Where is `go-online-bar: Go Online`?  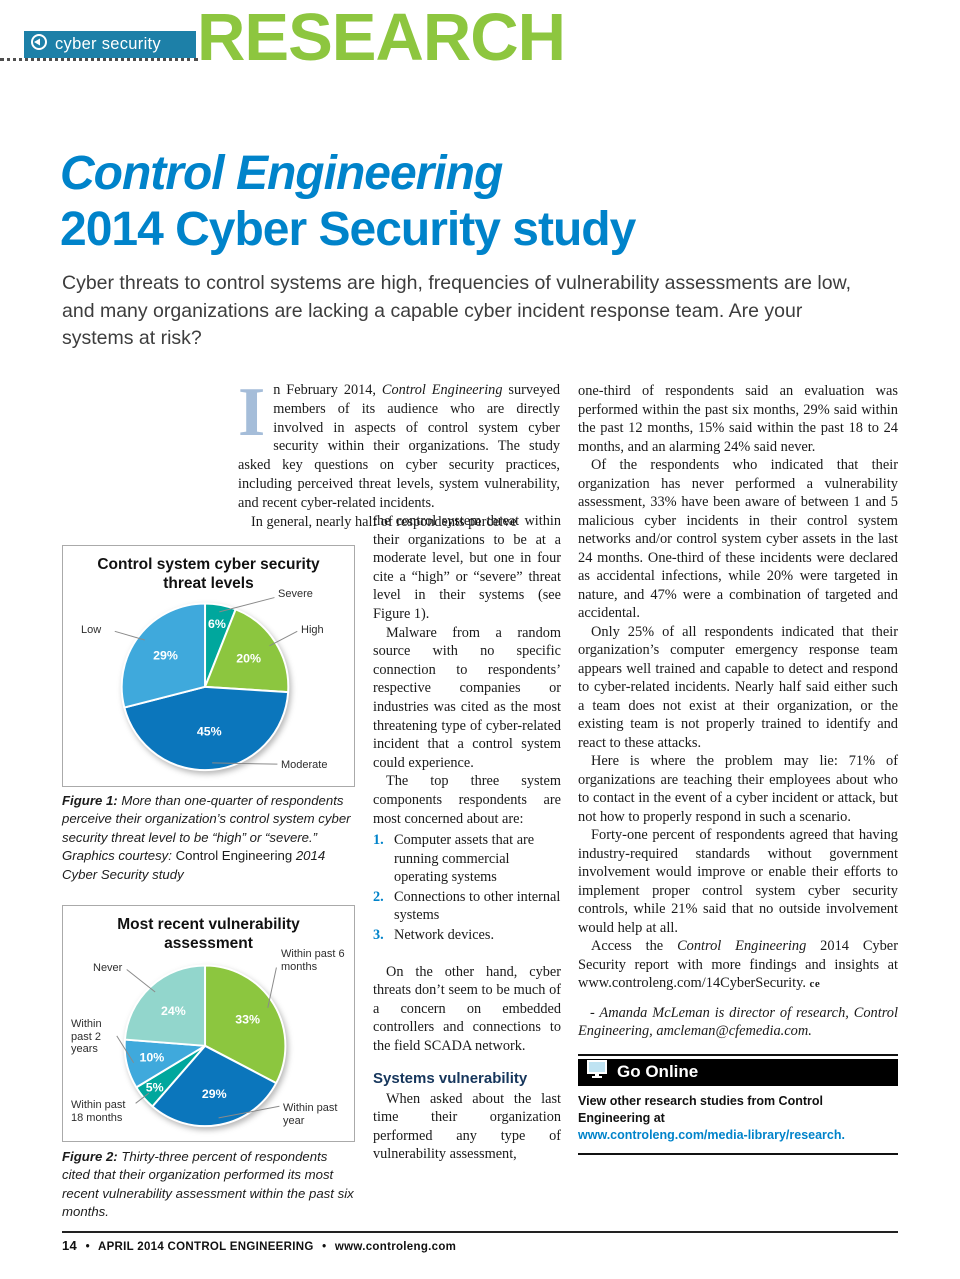 go-online-bar: Go Online is located at coordinates (738, 1072).